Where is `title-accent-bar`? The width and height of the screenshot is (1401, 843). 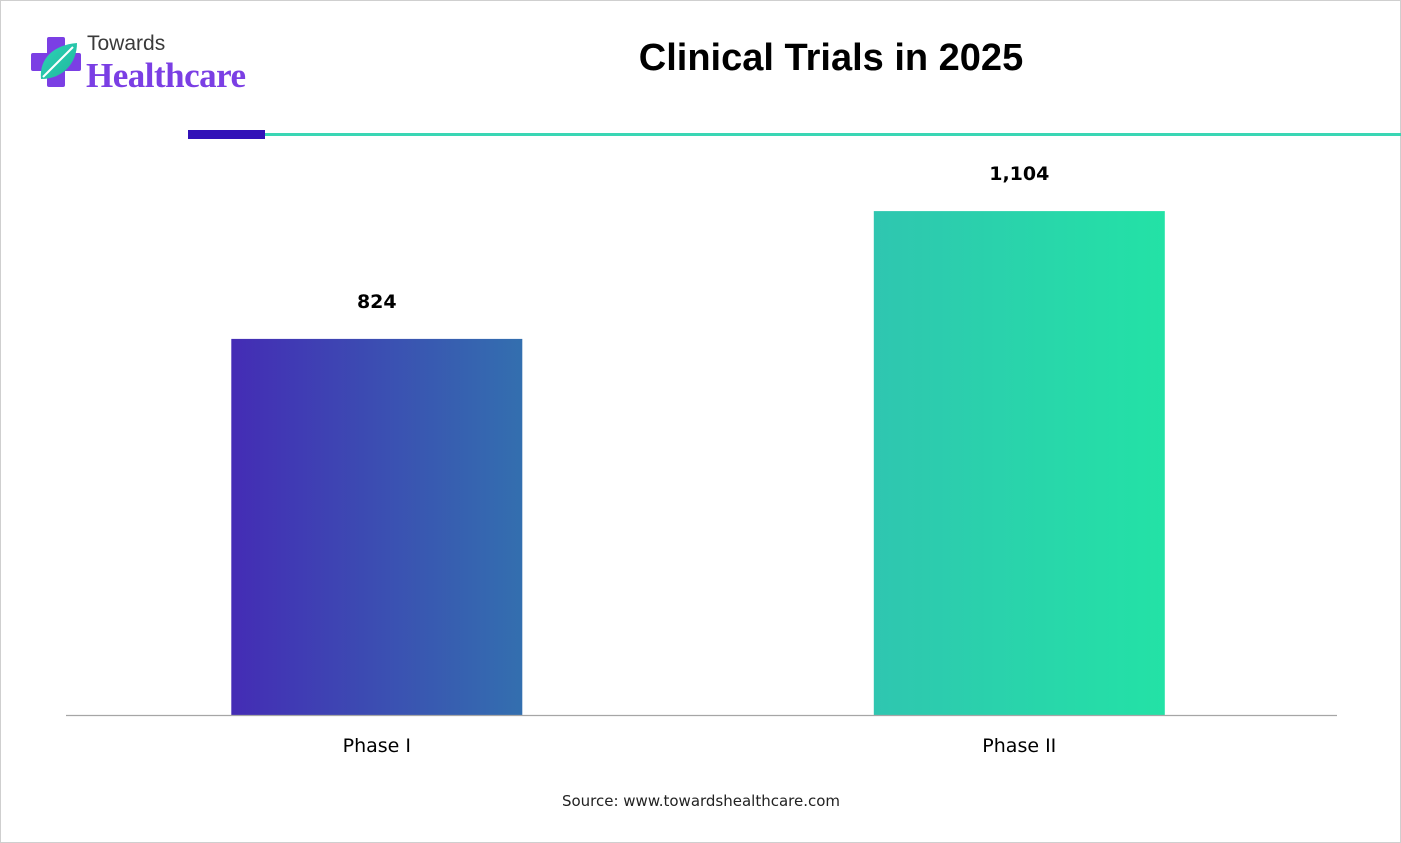 title-accent-bar is located at coordinates (226, 134).